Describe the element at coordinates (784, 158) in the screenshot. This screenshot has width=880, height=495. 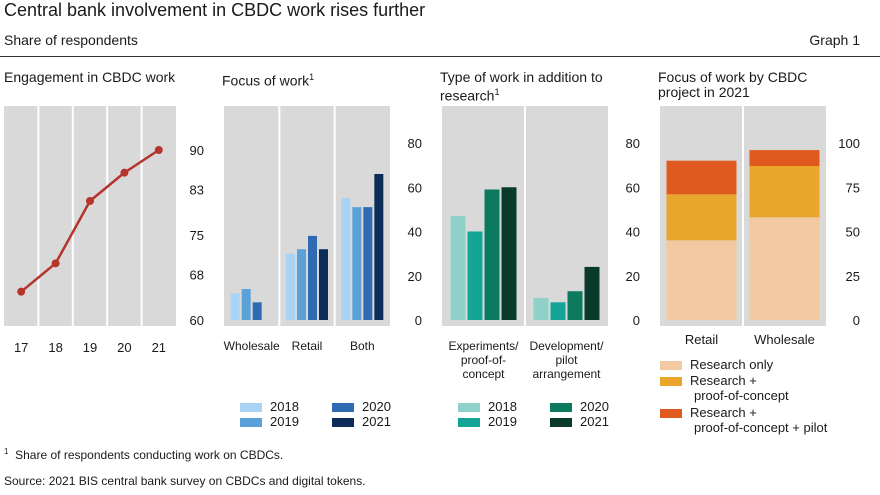
I see `stacked-bar-Wholesale-Research + proof-of-concept + pilot` at that location.